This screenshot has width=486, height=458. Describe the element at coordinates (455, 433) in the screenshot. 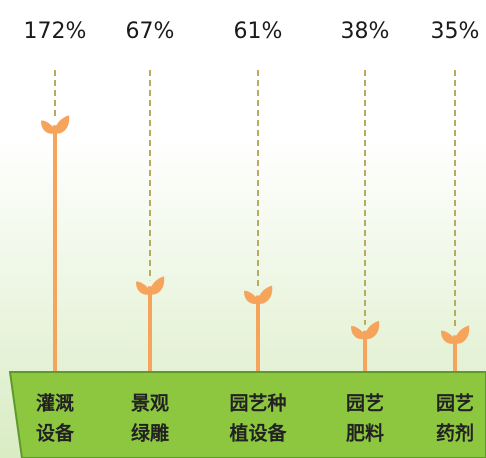

I see `category-label: 药剂` at that location.